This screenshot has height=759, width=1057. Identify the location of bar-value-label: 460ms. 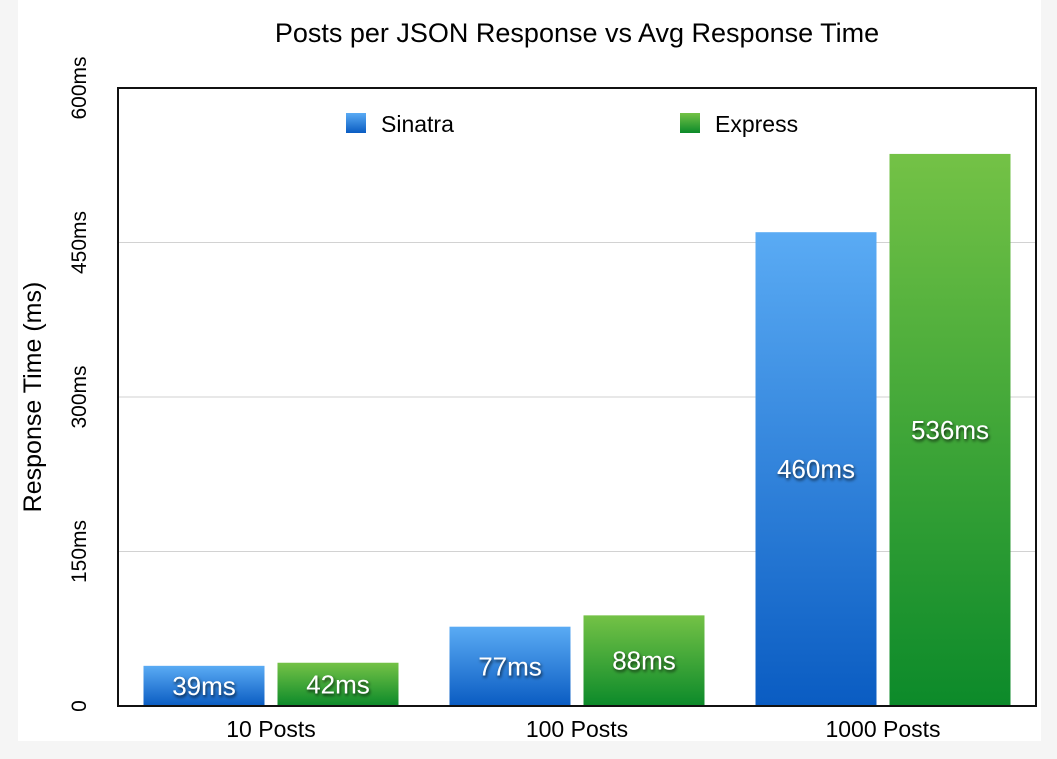
(816, 469).